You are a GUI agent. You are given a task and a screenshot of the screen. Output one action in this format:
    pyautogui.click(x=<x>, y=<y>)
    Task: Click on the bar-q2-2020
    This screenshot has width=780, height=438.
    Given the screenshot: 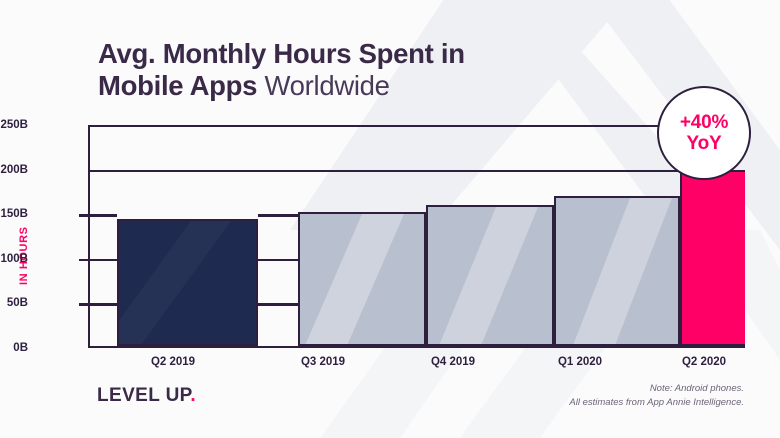 What is the action you would take?
    pyautogui.click(x=712, y=257)
    